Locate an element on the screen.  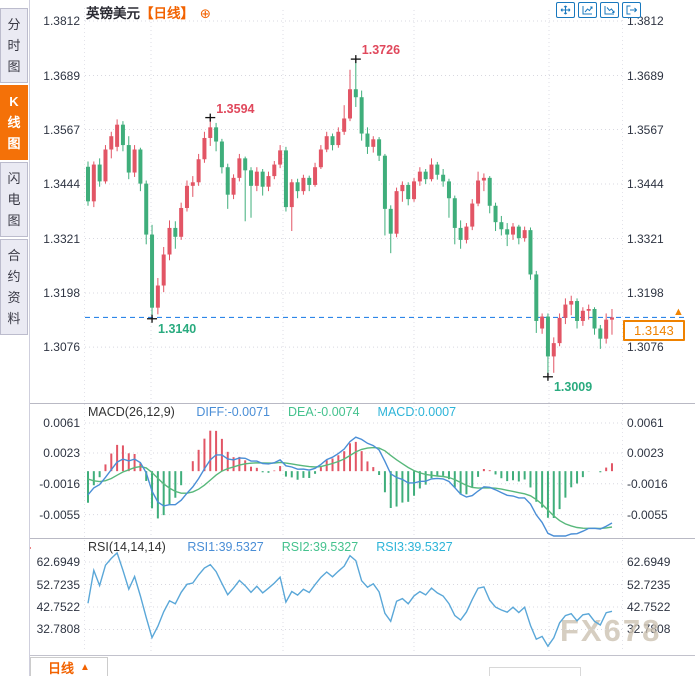
price-annotation: 1.3726 is located at coordinates (381, 50).